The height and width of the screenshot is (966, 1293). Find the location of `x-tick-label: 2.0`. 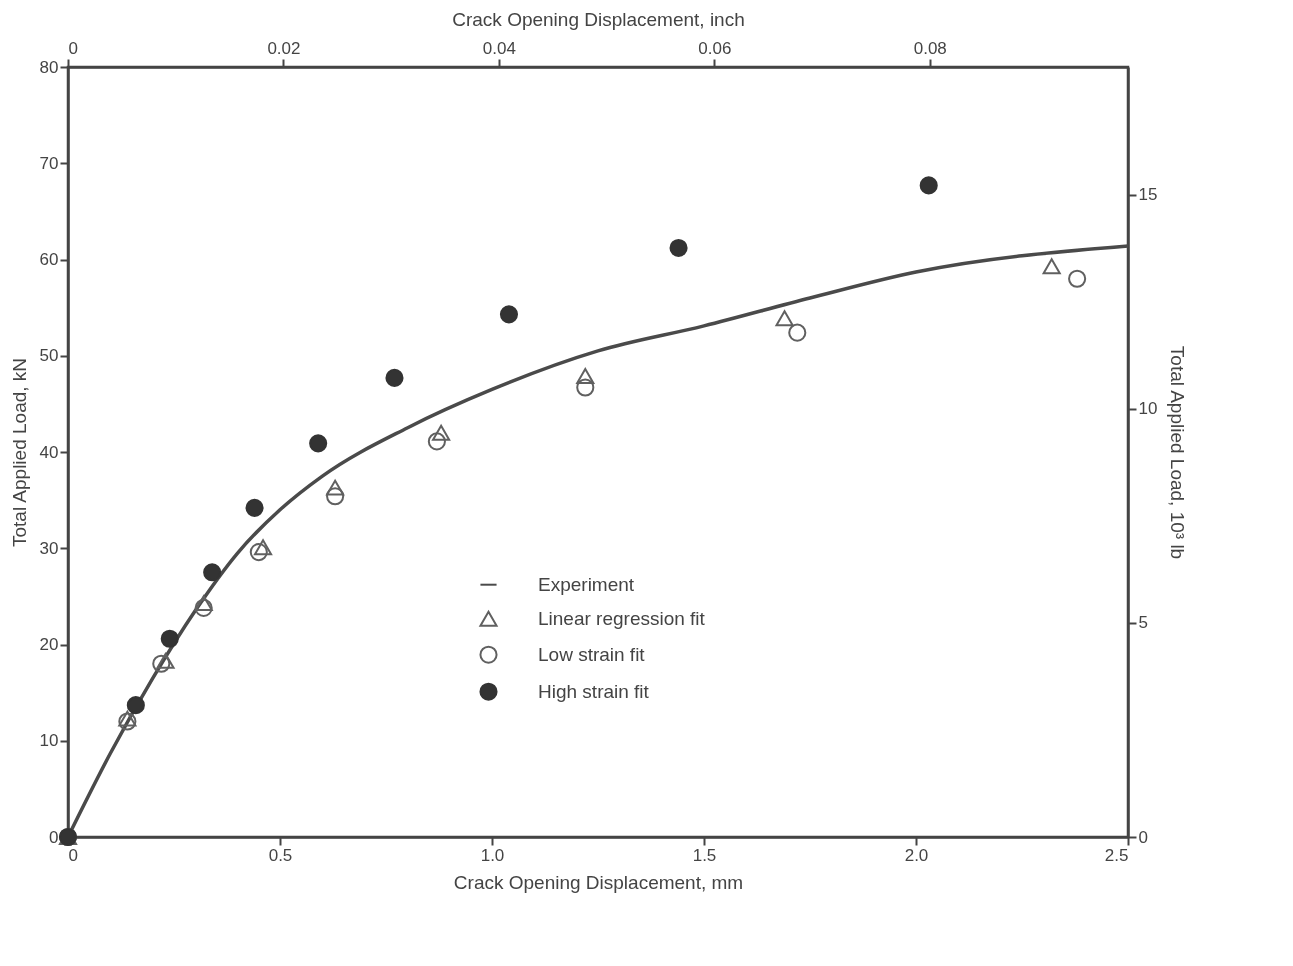

x-tick-label: 2.0 is located at coordinates (916, 855).